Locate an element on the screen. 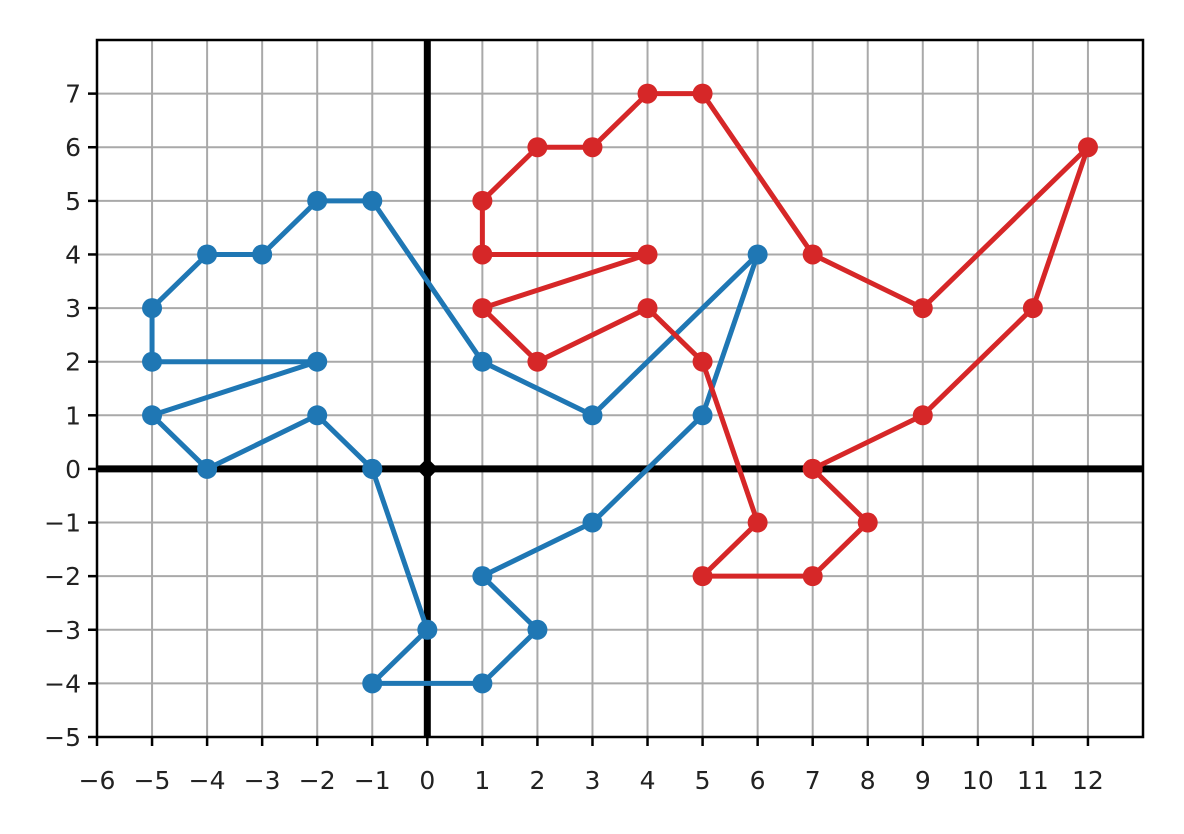  y-tick-label: −5 is located at coordinates (62, 737).